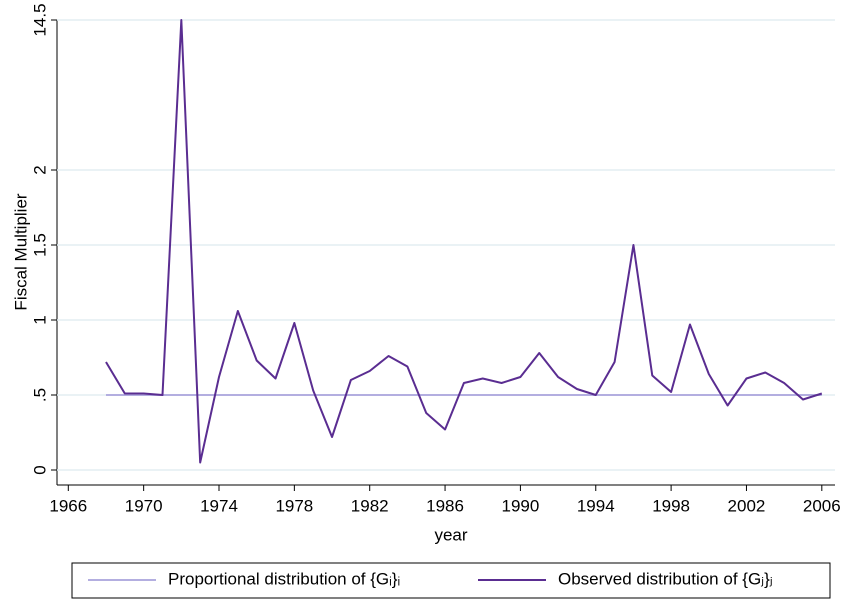 The image size is (848, 603). I want to click on x-tick-label: 1994, so click(596, 505).